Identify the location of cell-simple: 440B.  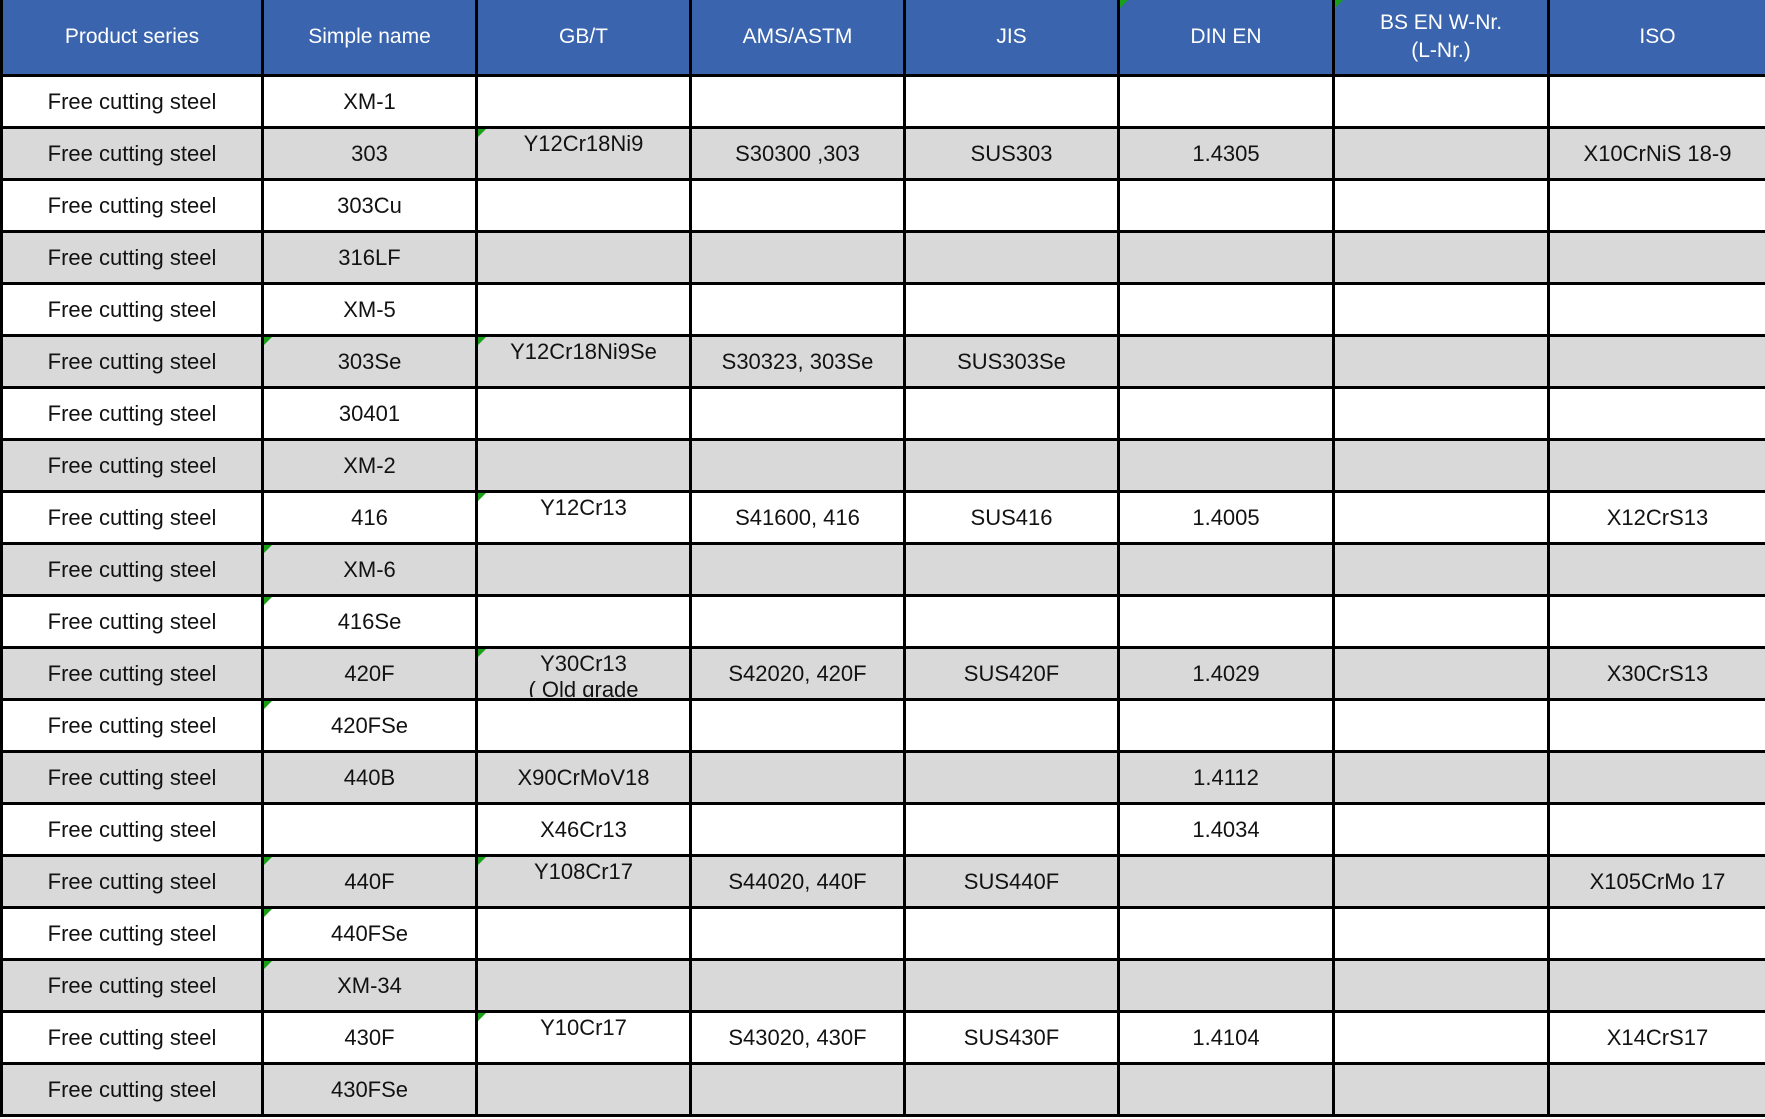
(369, 777).